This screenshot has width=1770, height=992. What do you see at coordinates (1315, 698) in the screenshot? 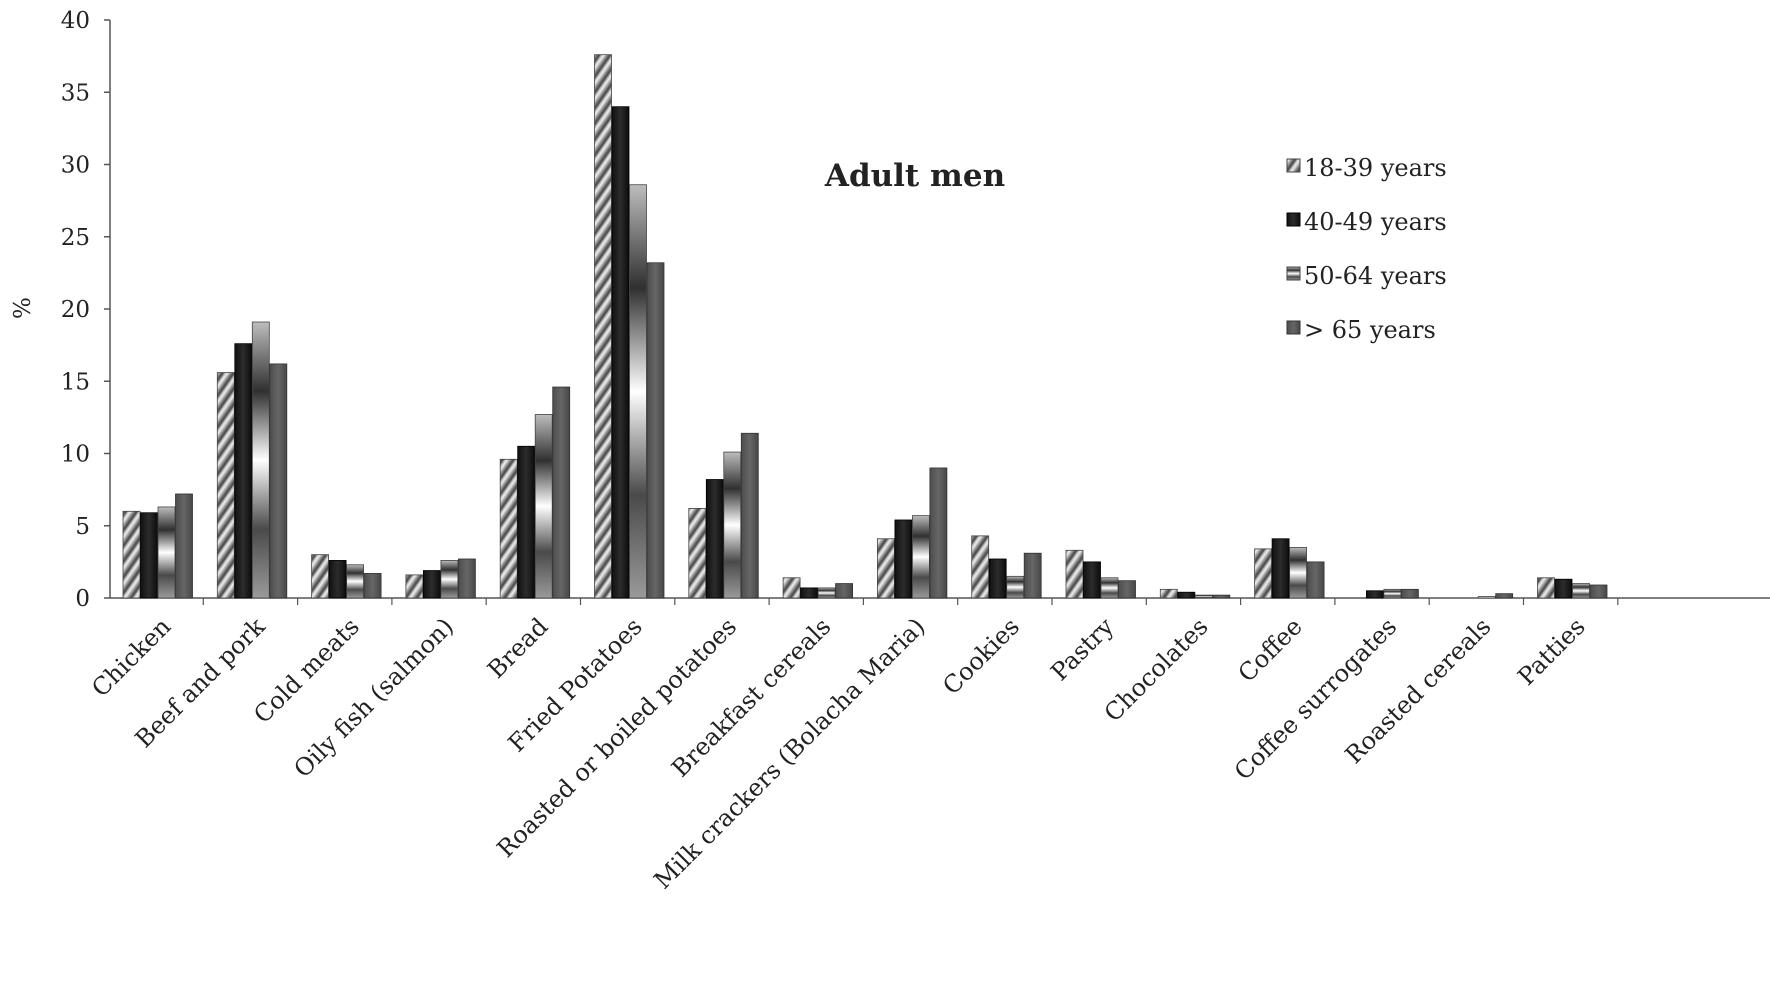
I see `x-tick-label: Coffee surrogates` at bounding box center [1315, 698].